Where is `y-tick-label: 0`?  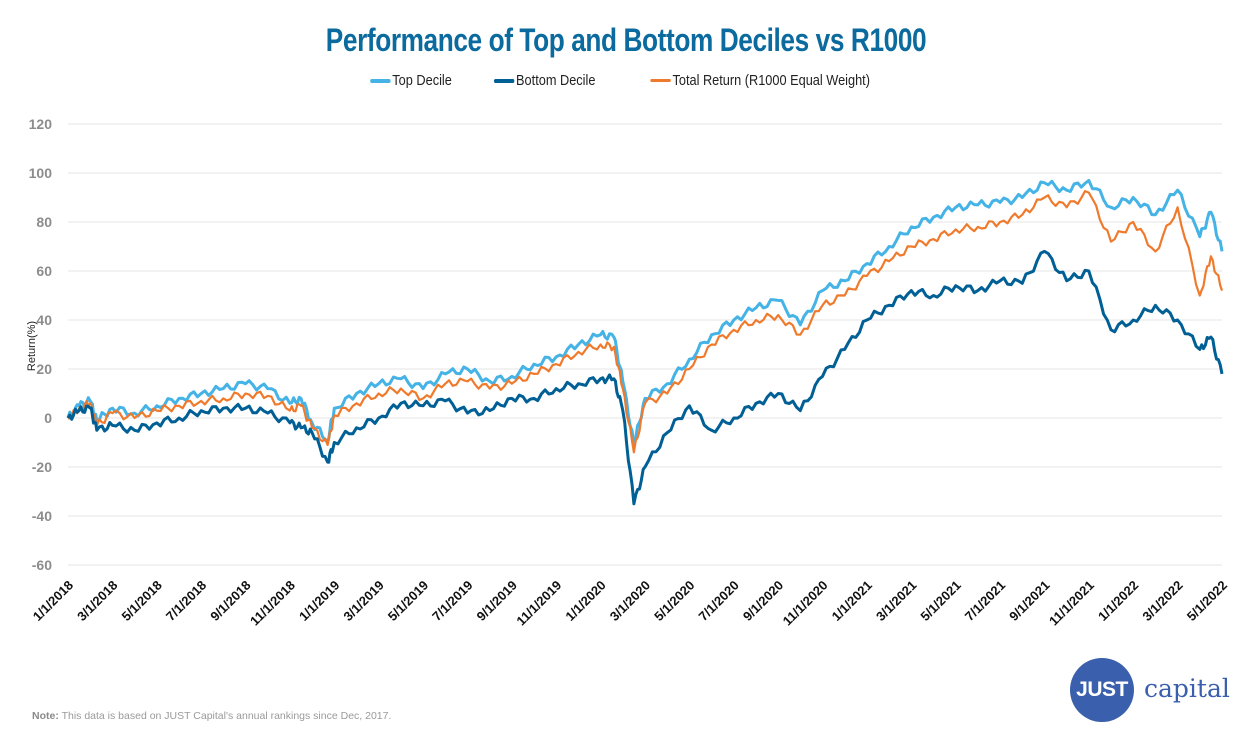
y-tick-label: 0 is located at coordinates (48, 418).